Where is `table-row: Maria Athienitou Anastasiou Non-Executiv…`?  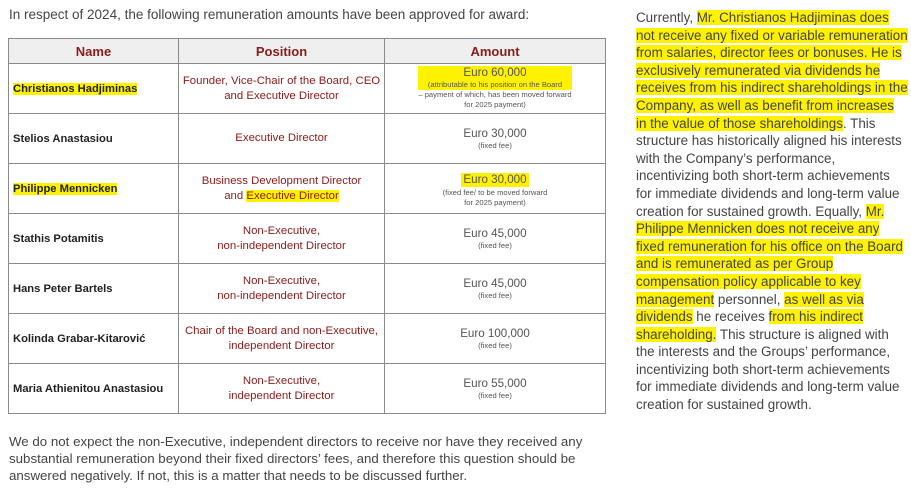
table-row: Maria Athienitou Anastasiou Non-Executiv… is located at coordinates (307, 388).